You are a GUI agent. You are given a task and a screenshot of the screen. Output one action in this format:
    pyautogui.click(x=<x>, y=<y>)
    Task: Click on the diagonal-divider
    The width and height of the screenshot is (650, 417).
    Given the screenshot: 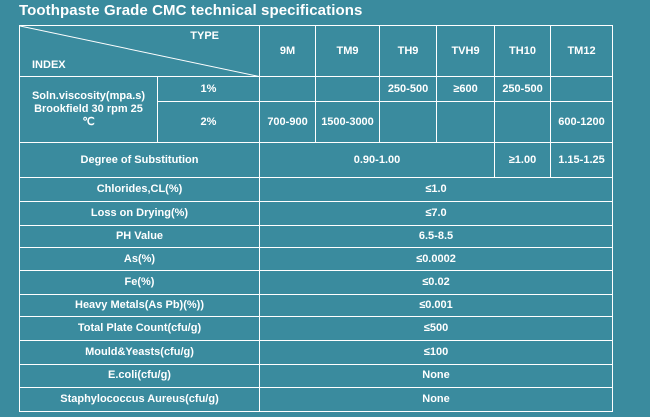 What is the action you would take?
    pyautogui.click(x=139, y=51)
    